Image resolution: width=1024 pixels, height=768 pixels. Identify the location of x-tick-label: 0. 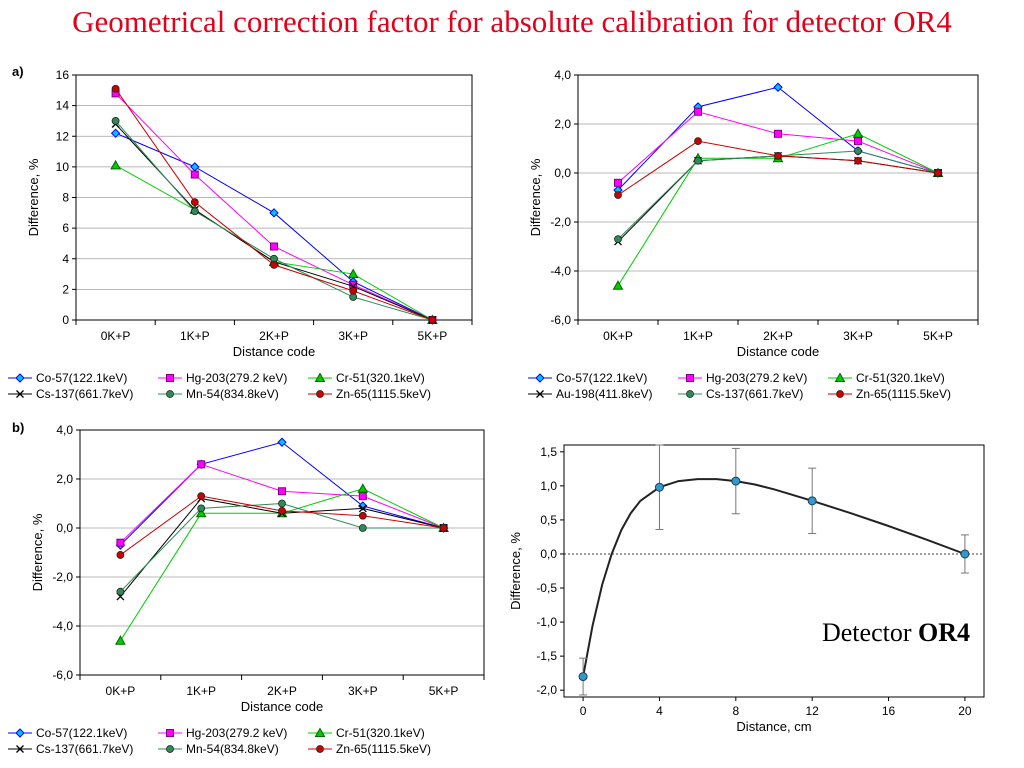
(583, 711).